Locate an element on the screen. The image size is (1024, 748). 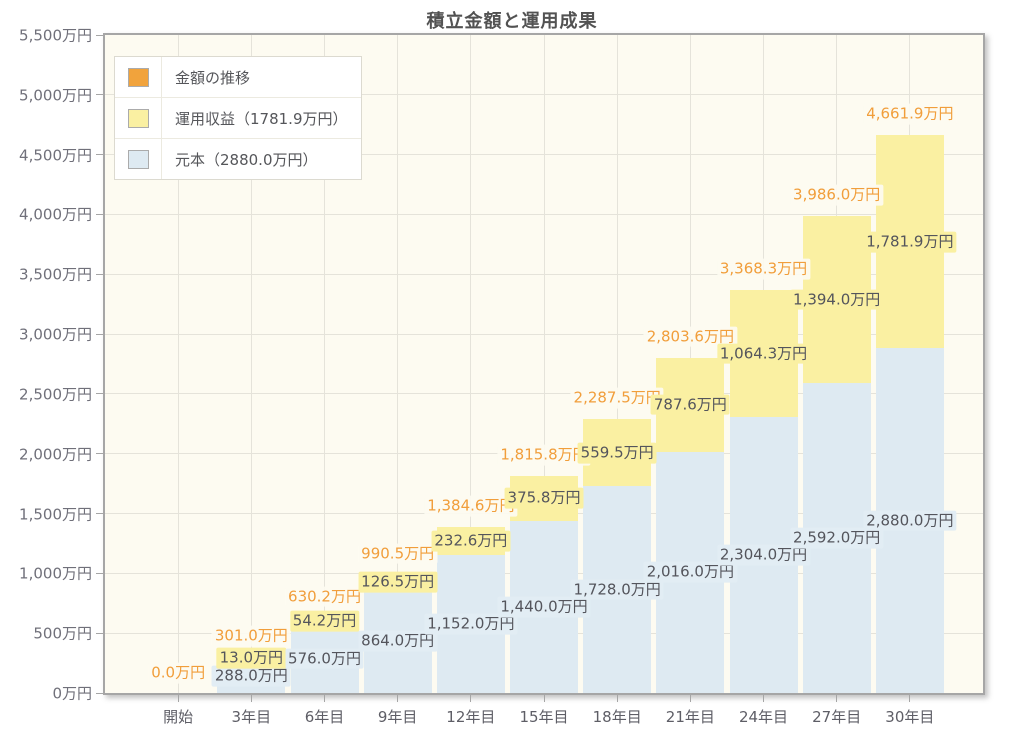
x-axis-label: 3年目 is located at coordinates (251, 717).